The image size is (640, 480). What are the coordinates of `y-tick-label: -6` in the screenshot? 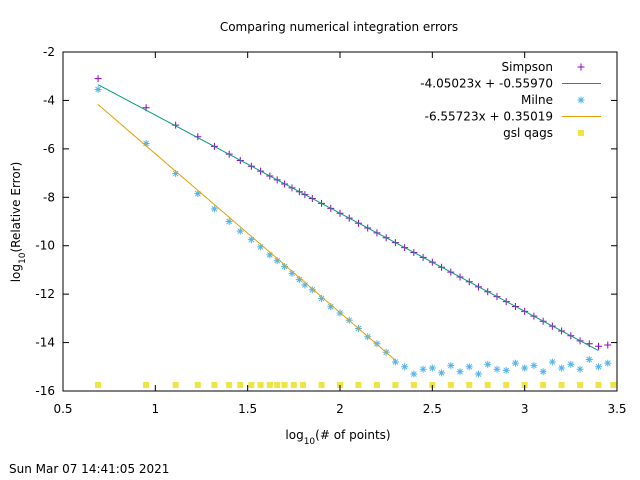 It's located at (49, 149).